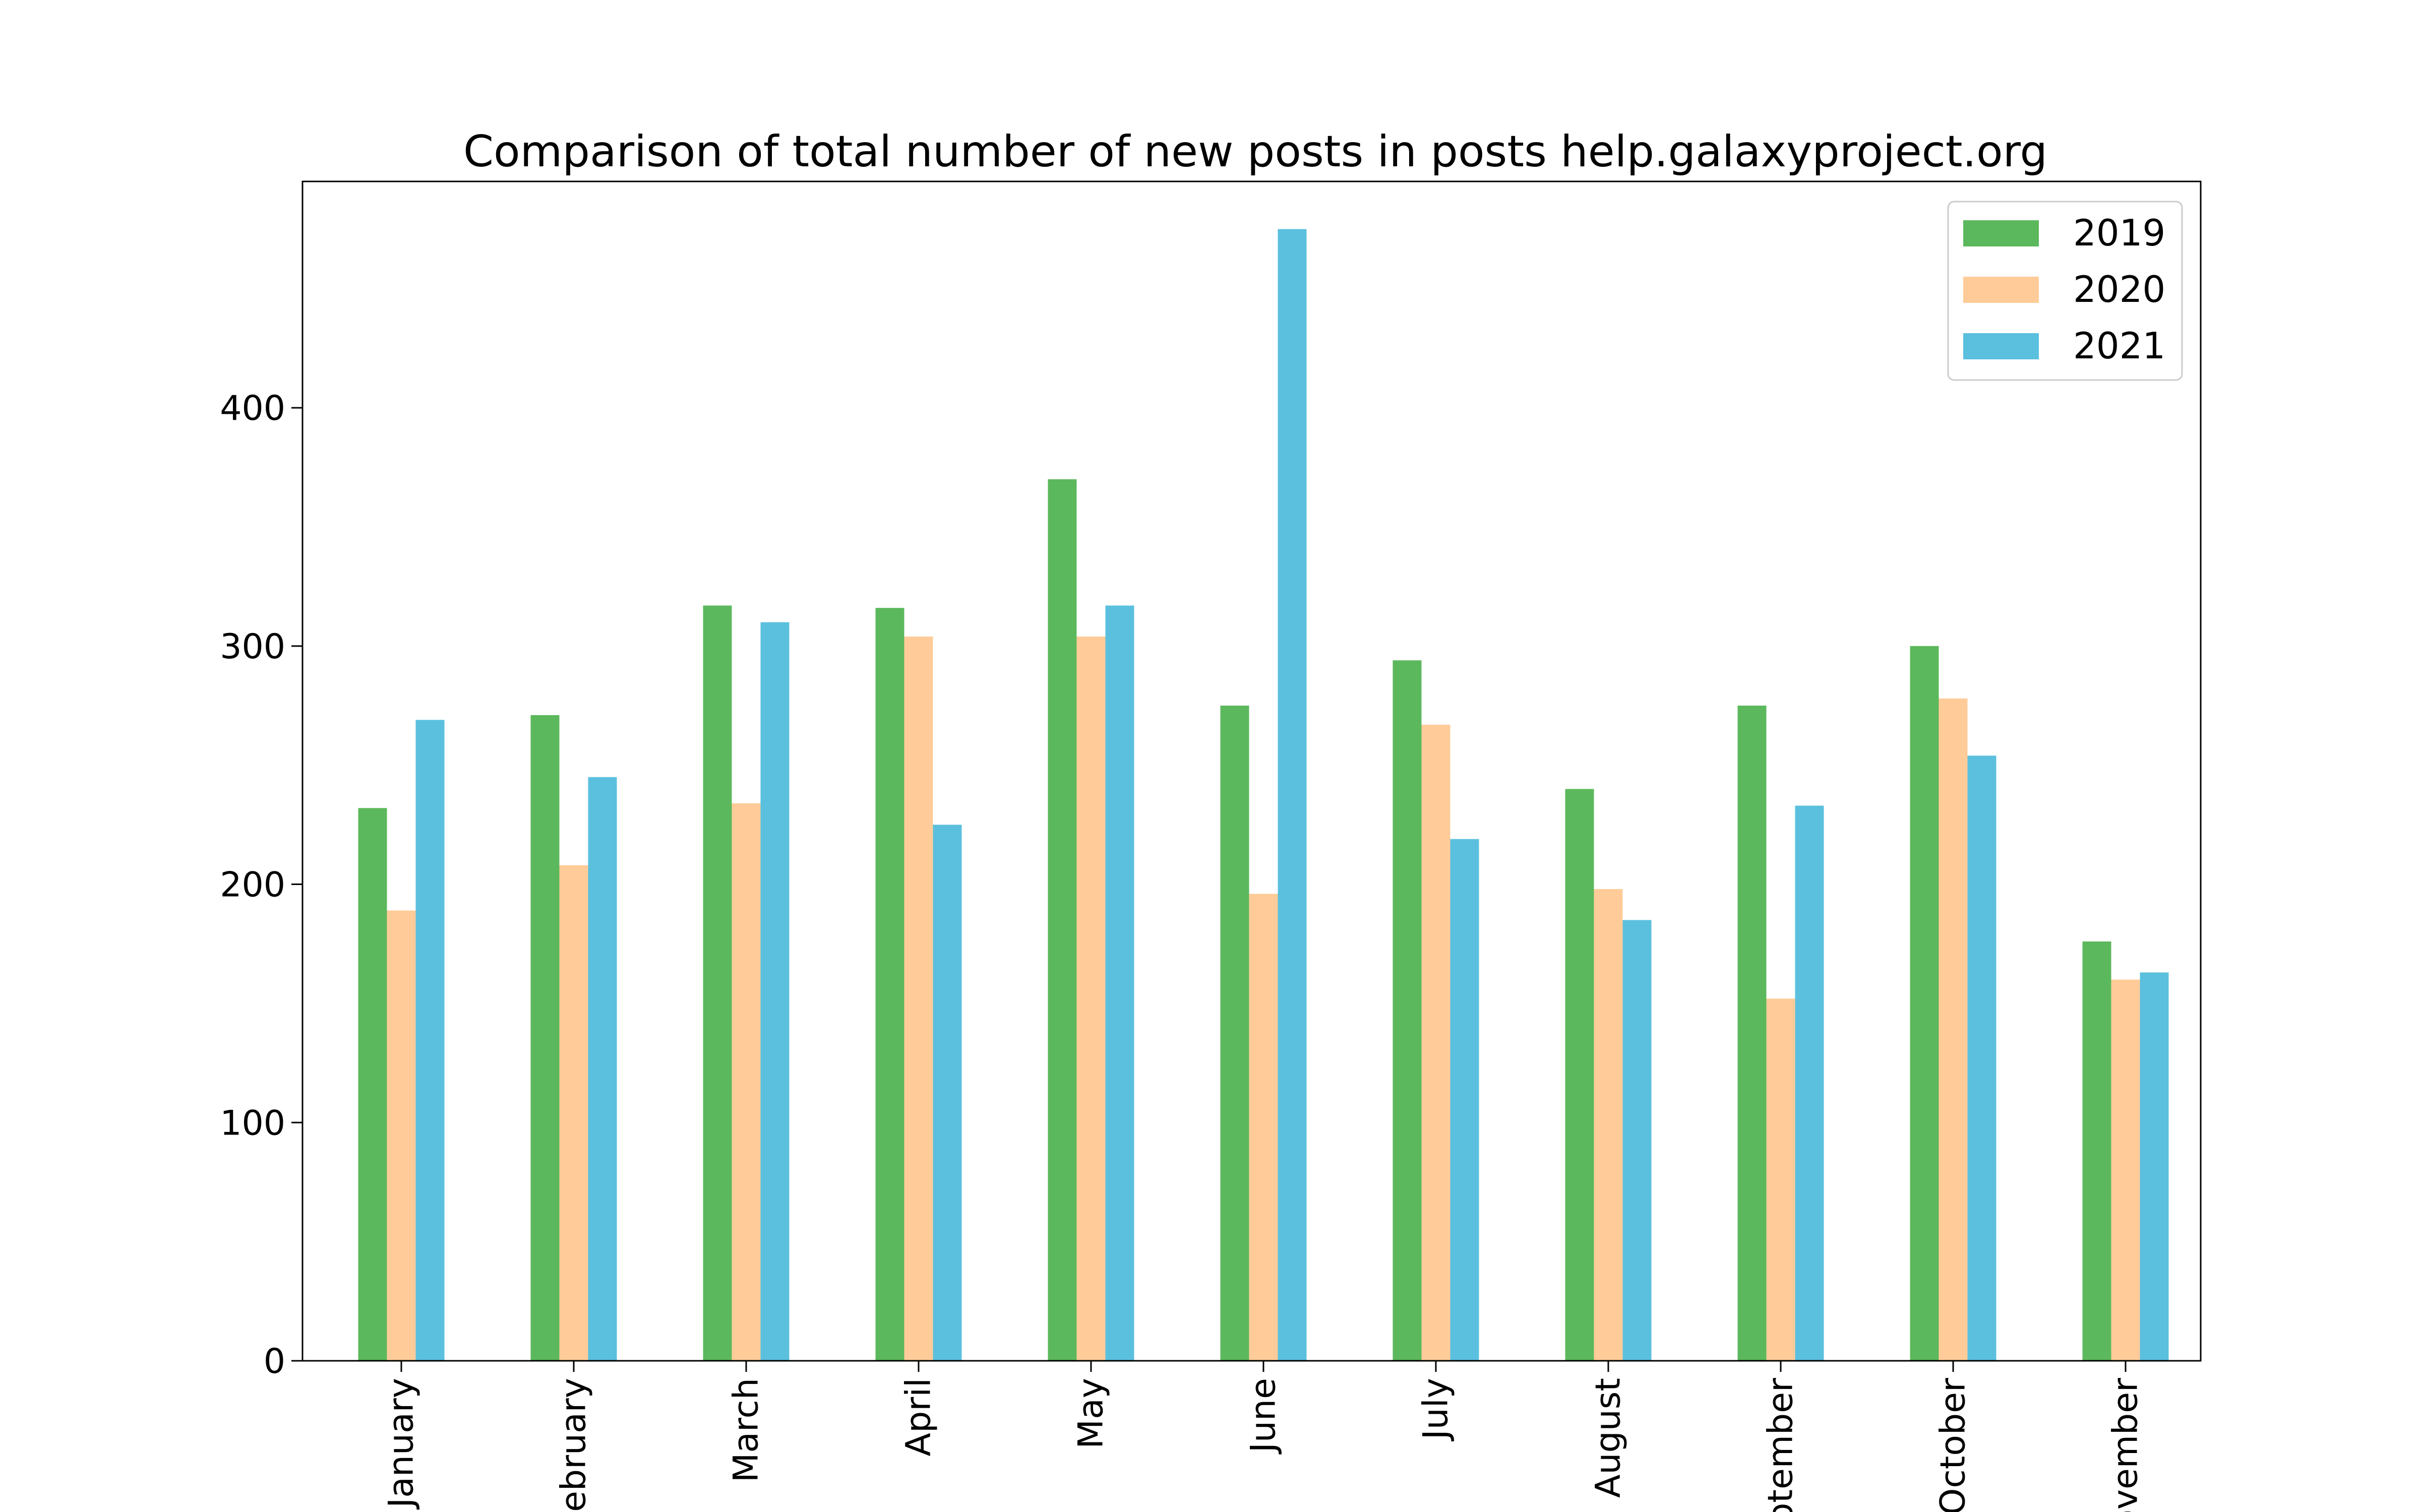 This screenshot has height=1512, width=2420. I want to click on x-tick-label-february: February, so click(574, 1445).